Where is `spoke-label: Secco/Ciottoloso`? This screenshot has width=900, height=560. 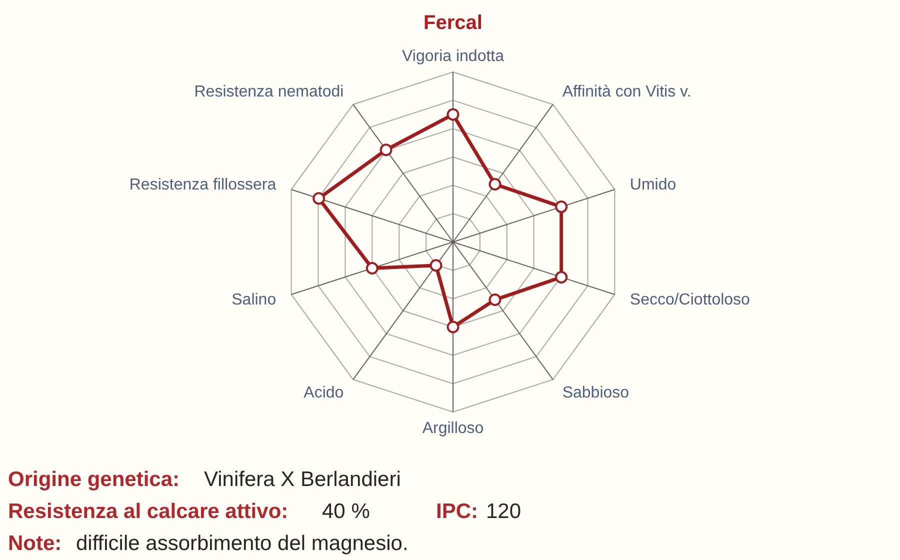
spoke-label: Secco/Ciottoloso is located at coordinates (690, 299).